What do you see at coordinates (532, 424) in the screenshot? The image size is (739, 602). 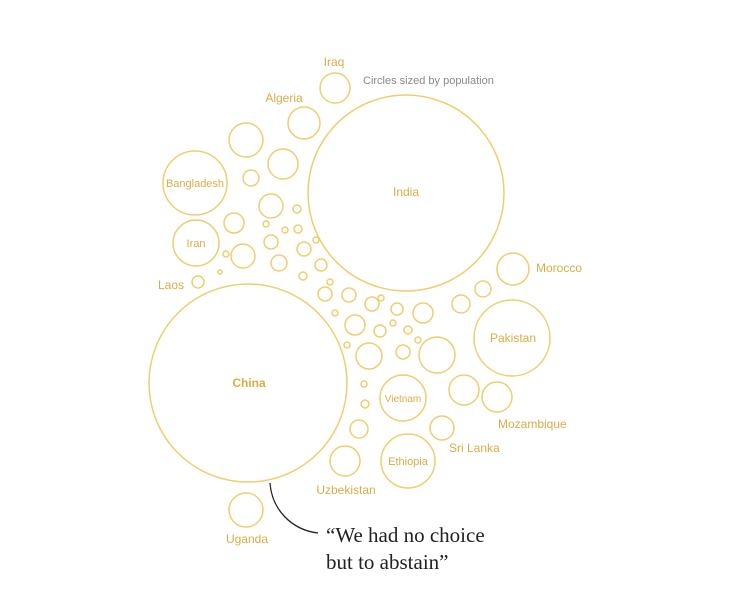 I see `country-label-mozambique: Mozambique` at bounding box center [532, 424].